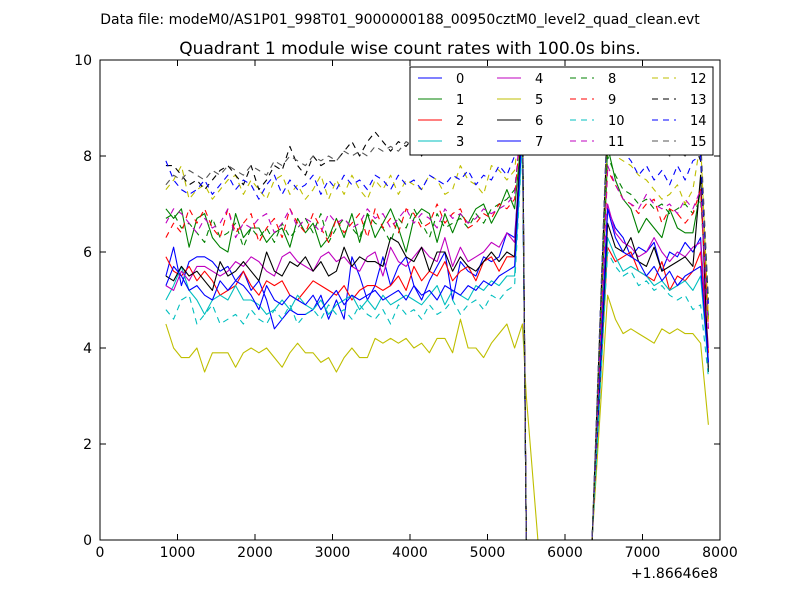  What do you see at coordinates (698, 142) in the screenshot?
I see `legend-label-15: 15` at bounding box center [698, 142].